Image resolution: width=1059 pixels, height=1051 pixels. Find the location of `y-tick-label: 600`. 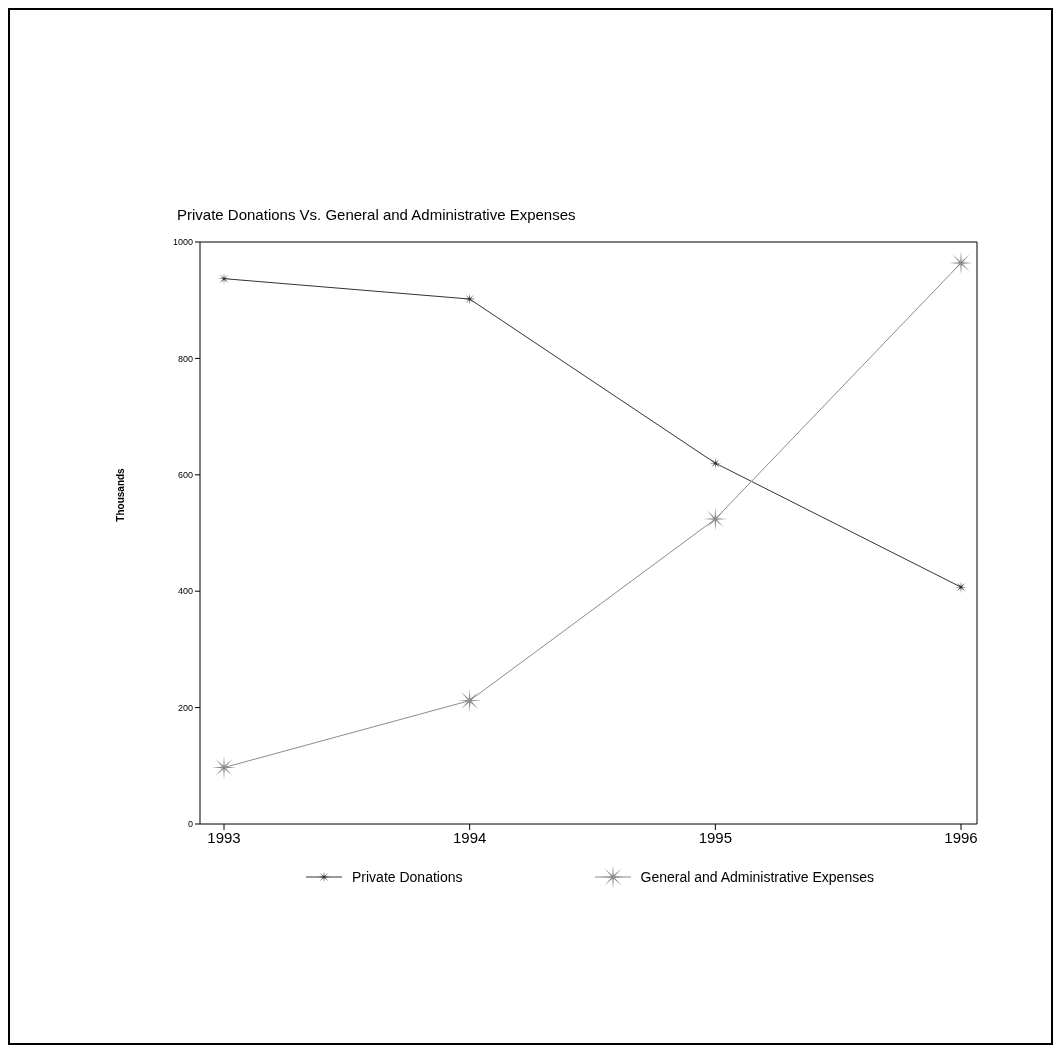

y-tick-label: 600 is located at coordinates (185, 474).